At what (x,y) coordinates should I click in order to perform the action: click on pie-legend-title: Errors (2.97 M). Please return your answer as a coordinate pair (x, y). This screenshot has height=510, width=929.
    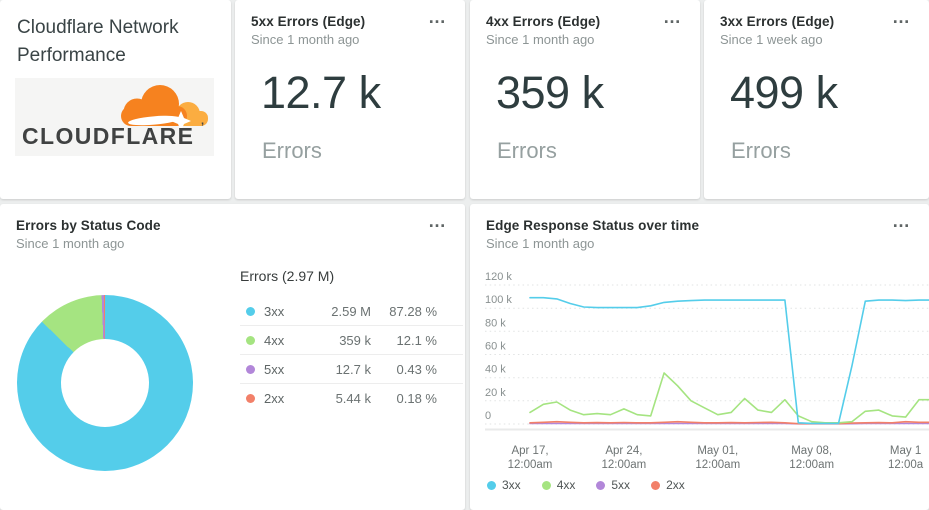
    Looking at the image, I should click on (287, 276).